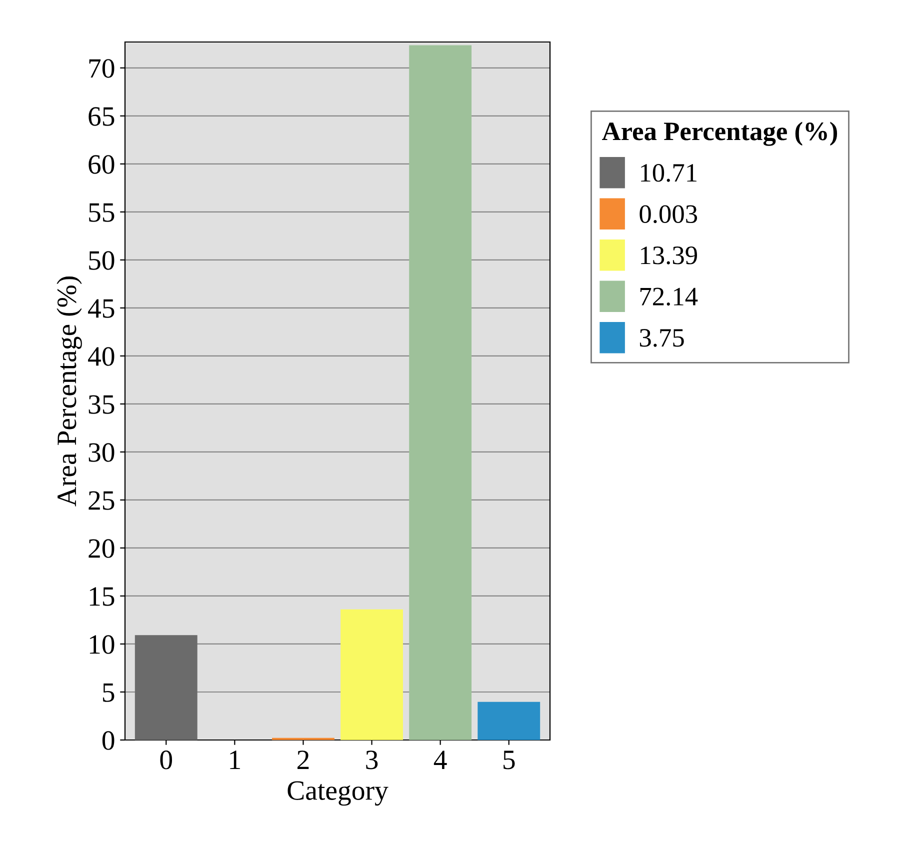 The image size is (899, 846). What do you see at coordinates (101, 212) in the screenshot?
I see `y-tick-label: 55` at bounding box center [101, 212].